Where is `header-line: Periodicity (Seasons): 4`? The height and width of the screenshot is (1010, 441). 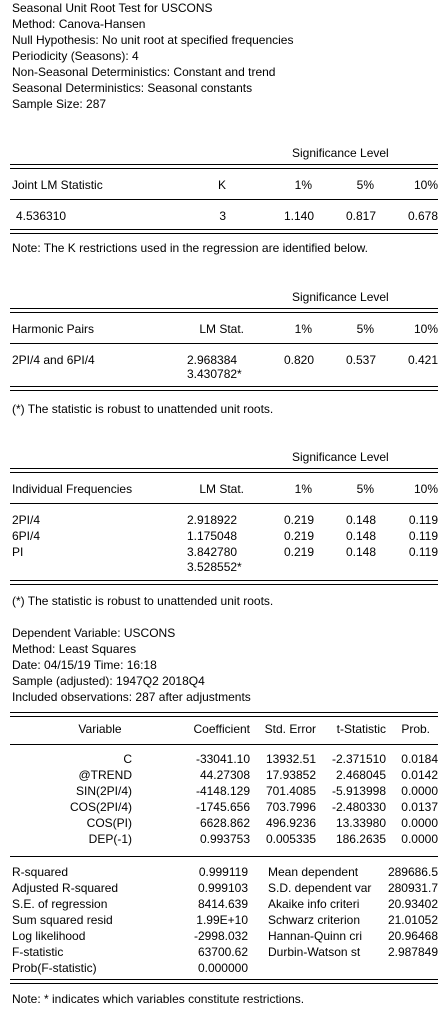 header-line: Periodicity (Seasons): 4 is located at coordinates (75, 56).